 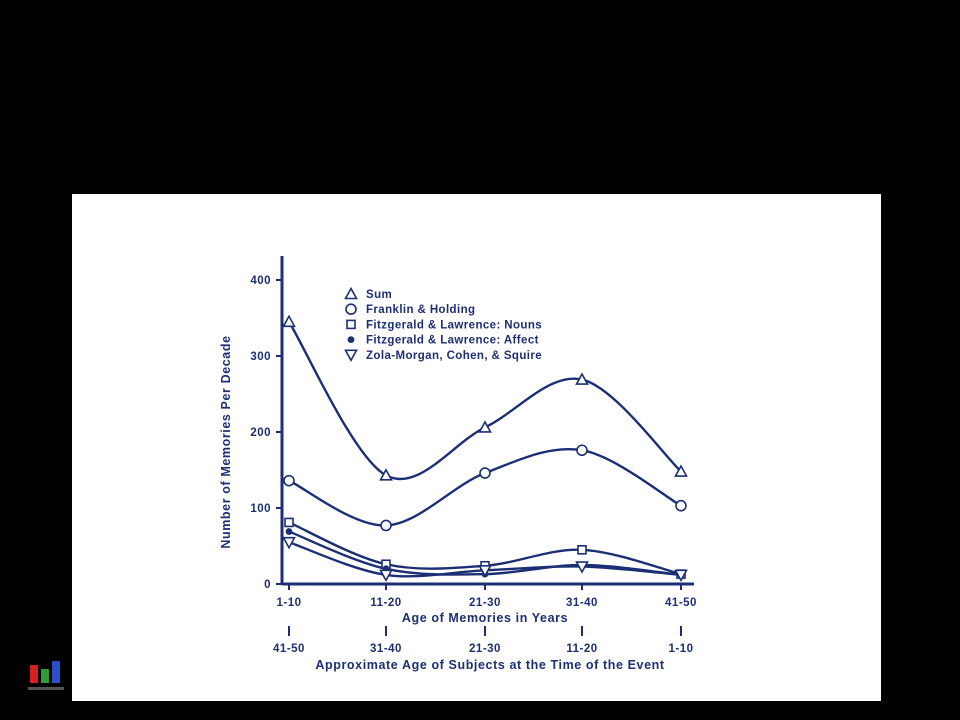 What do you see at coordinates (385, 603) in the screenshot?
I see `x-tick-label: 11-20` at bounding box center [385, 603].